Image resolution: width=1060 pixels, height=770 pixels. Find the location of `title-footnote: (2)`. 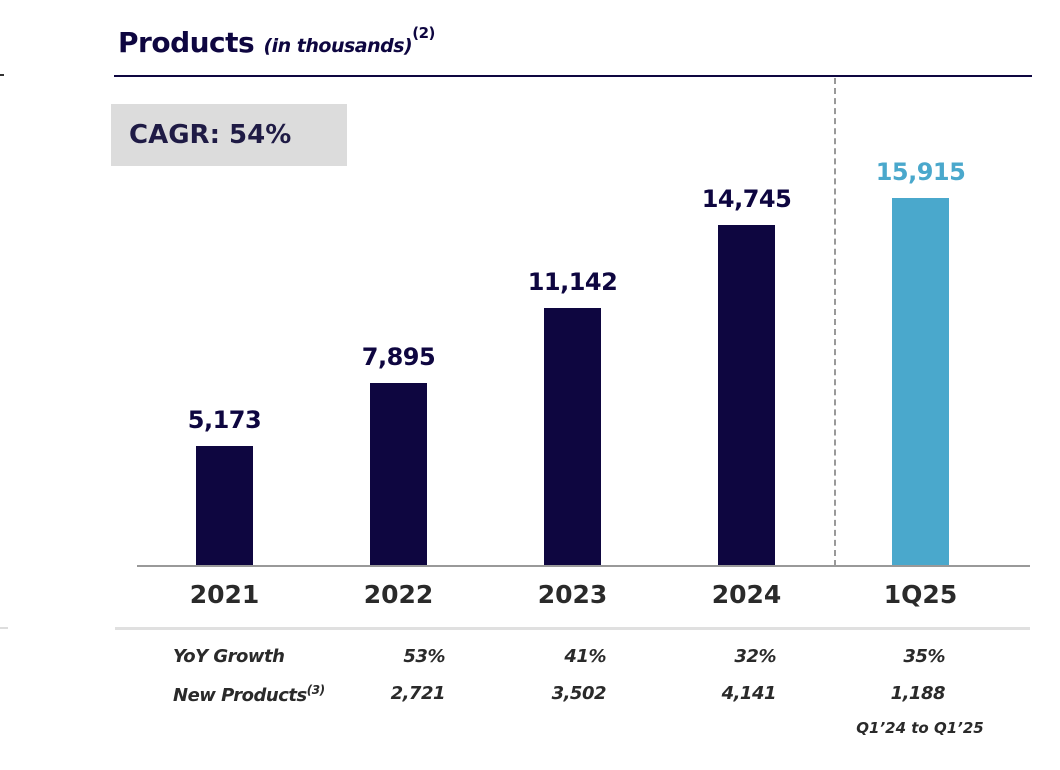

title-footnote: (2) is located at coordinates (423, 33).